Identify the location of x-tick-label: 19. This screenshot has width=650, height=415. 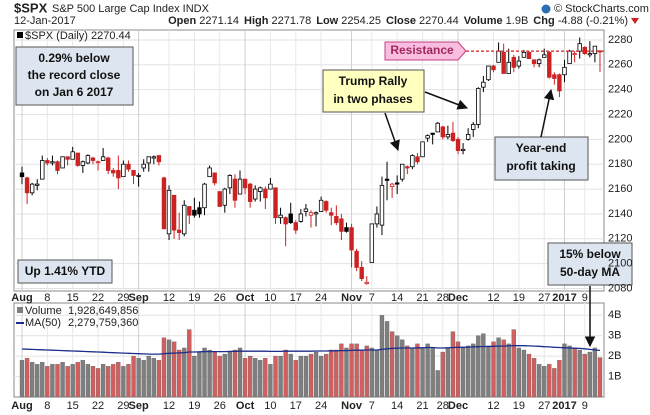
(194, 406).